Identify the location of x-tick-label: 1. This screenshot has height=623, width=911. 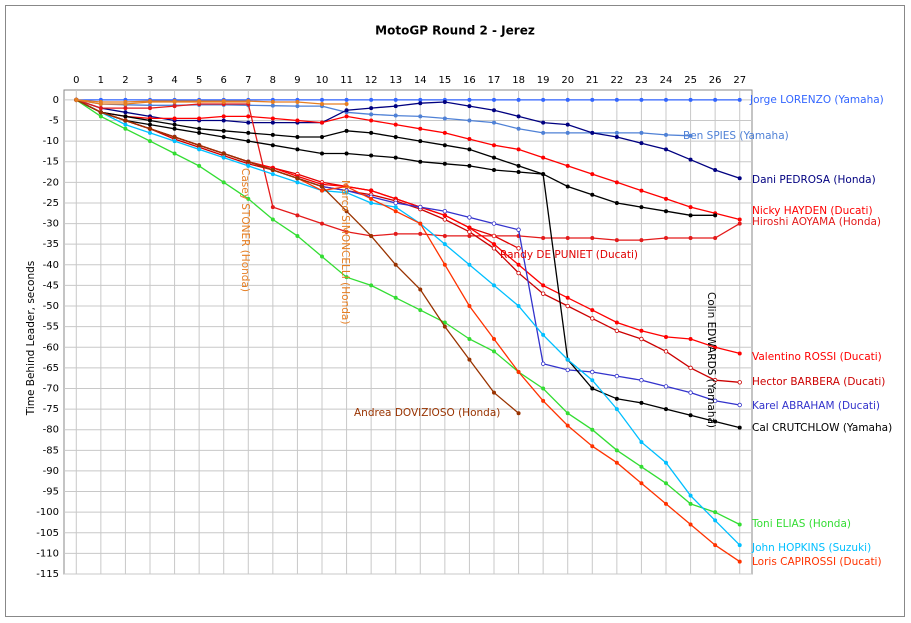
(101, 80).